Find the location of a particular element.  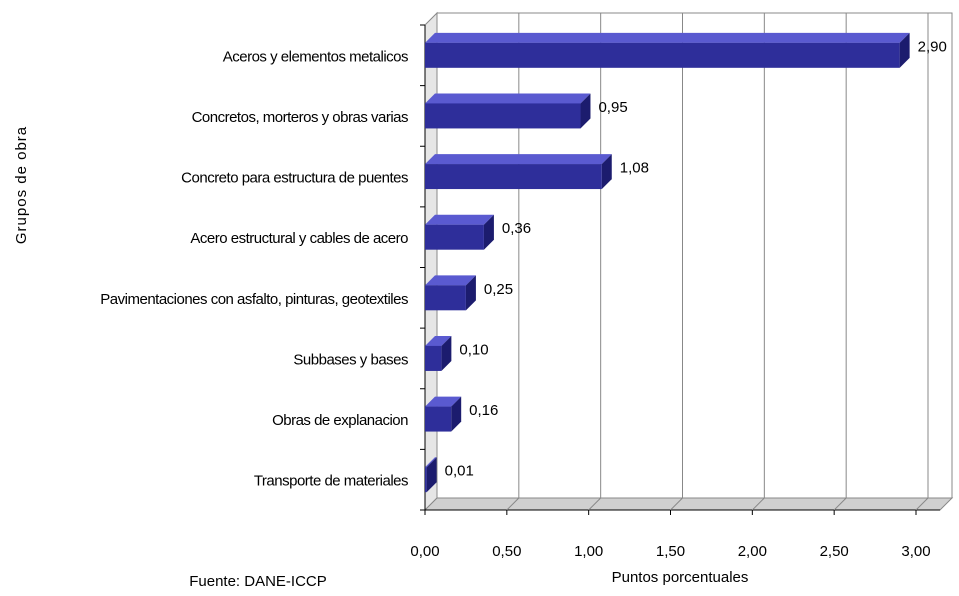

x-tick-label: 2,00 is located at coordinates (752, 551).